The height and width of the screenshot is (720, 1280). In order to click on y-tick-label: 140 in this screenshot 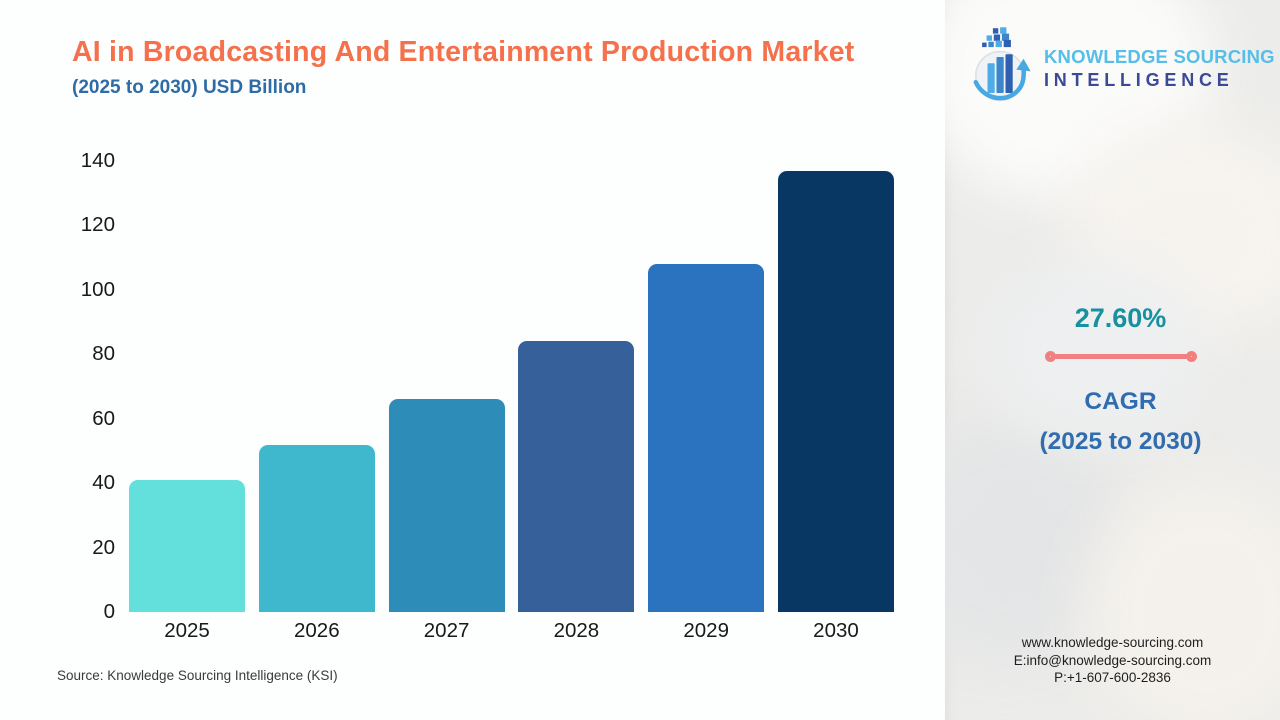, I will do `click(97, 160)`.